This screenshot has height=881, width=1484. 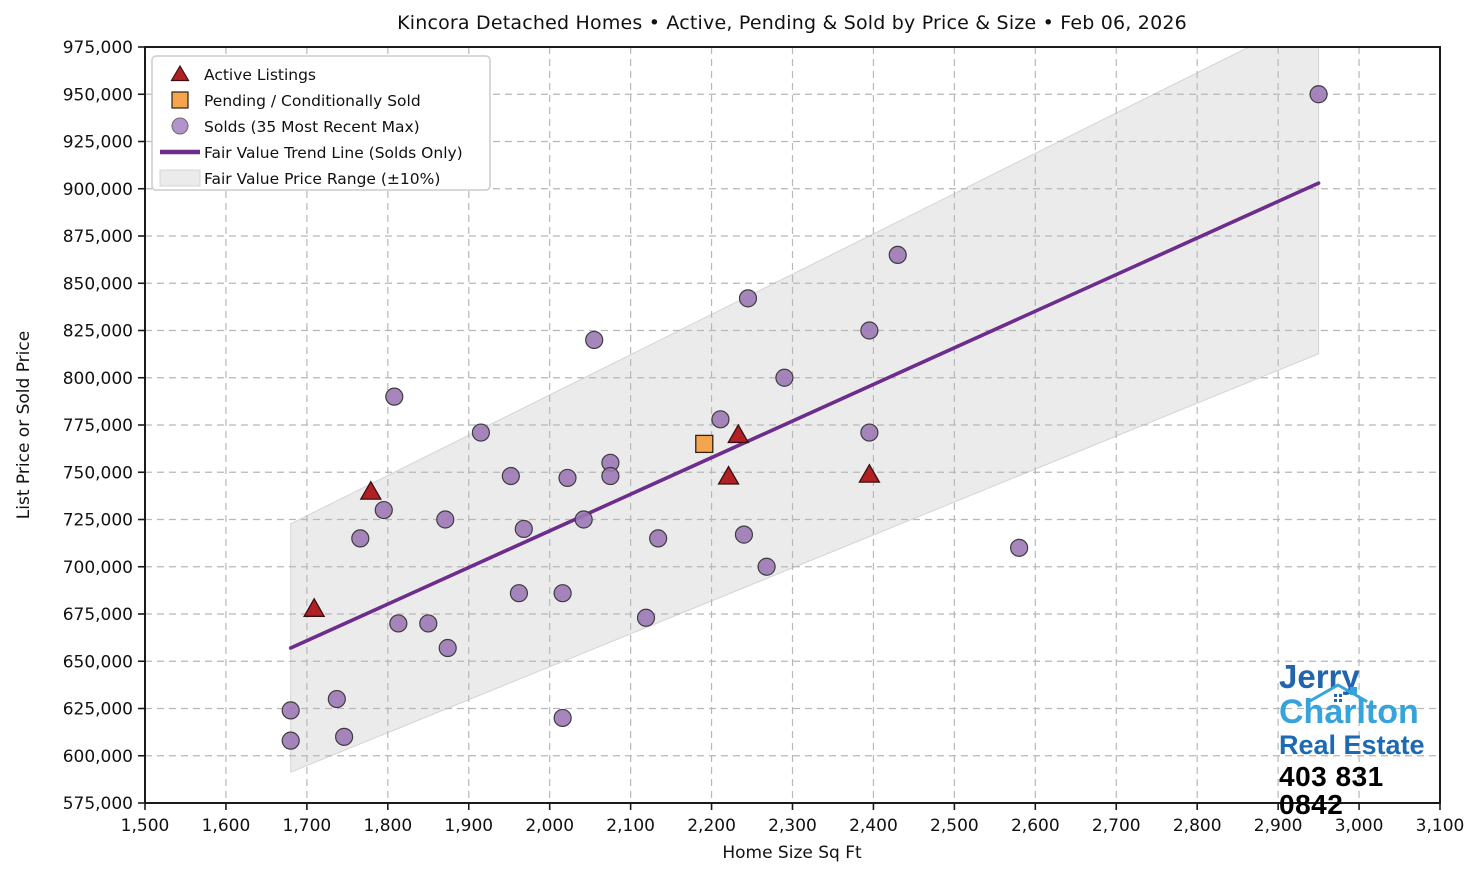 What do you see at coordinates (98, 804) in the screenshot?
I see `y-tick-label: 575,000` at bounding box center [98, 804].